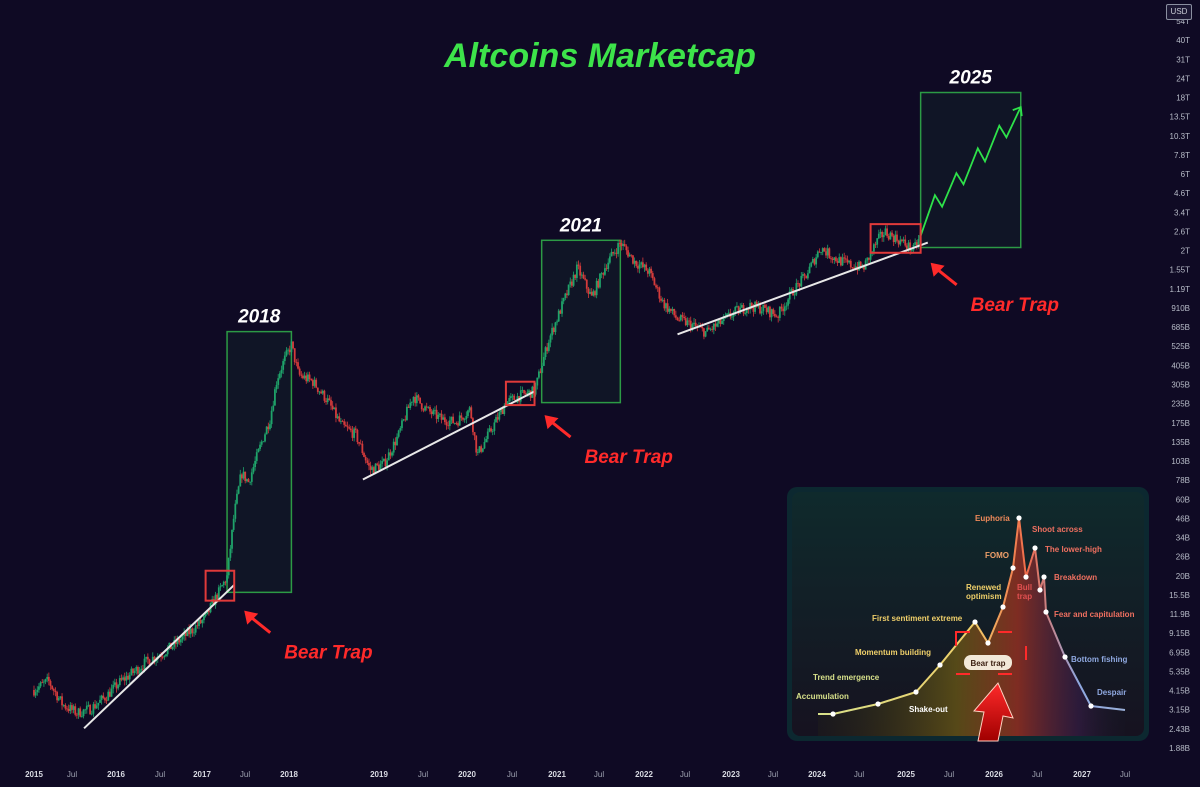 The image size is (1200, 787). Describe the element at coordinates (1179, 710) in the screenshot. I see `y-tick-label: 3.15B` at that location.